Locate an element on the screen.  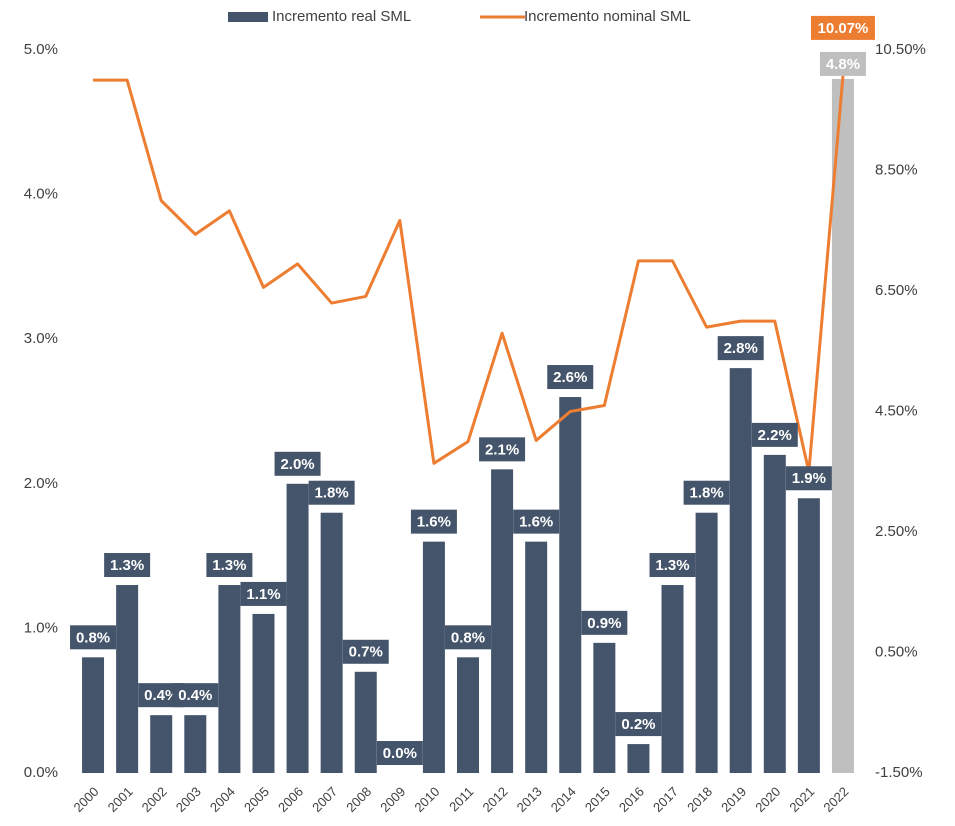
data-label: 2.1% is located at coordinates (502, 449).